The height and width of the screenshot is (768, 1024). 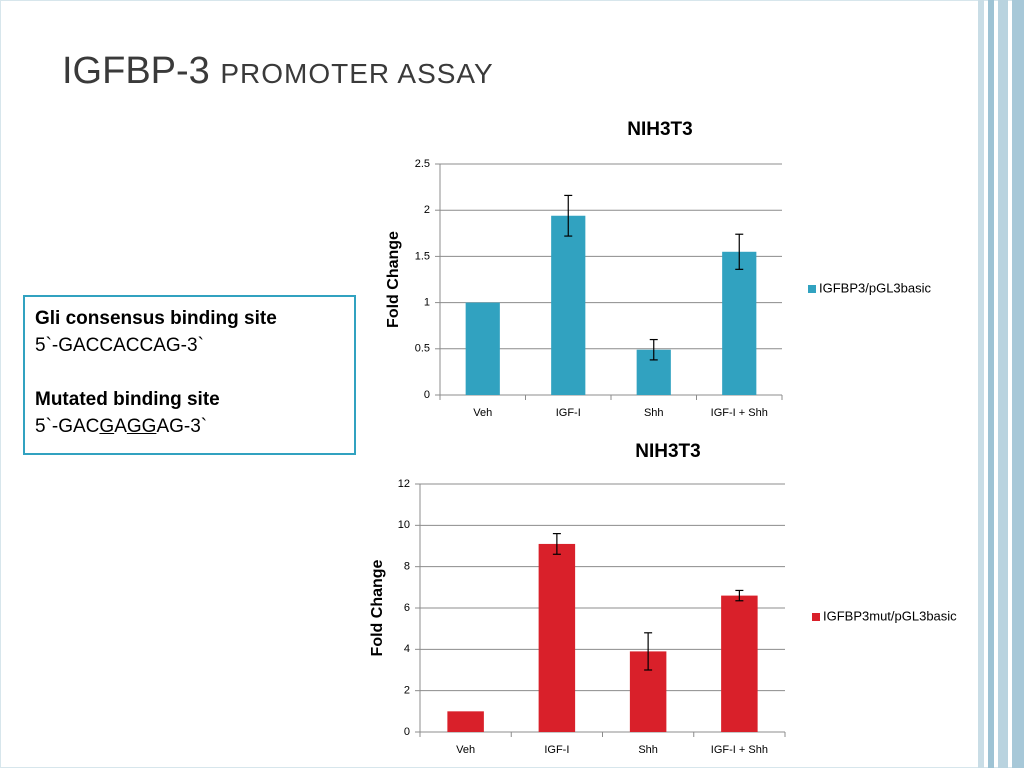 What do you see at coordinates (407, 567) in the screenshot?
I see `y-tick-label: 8` at bounding box center [407, 567].